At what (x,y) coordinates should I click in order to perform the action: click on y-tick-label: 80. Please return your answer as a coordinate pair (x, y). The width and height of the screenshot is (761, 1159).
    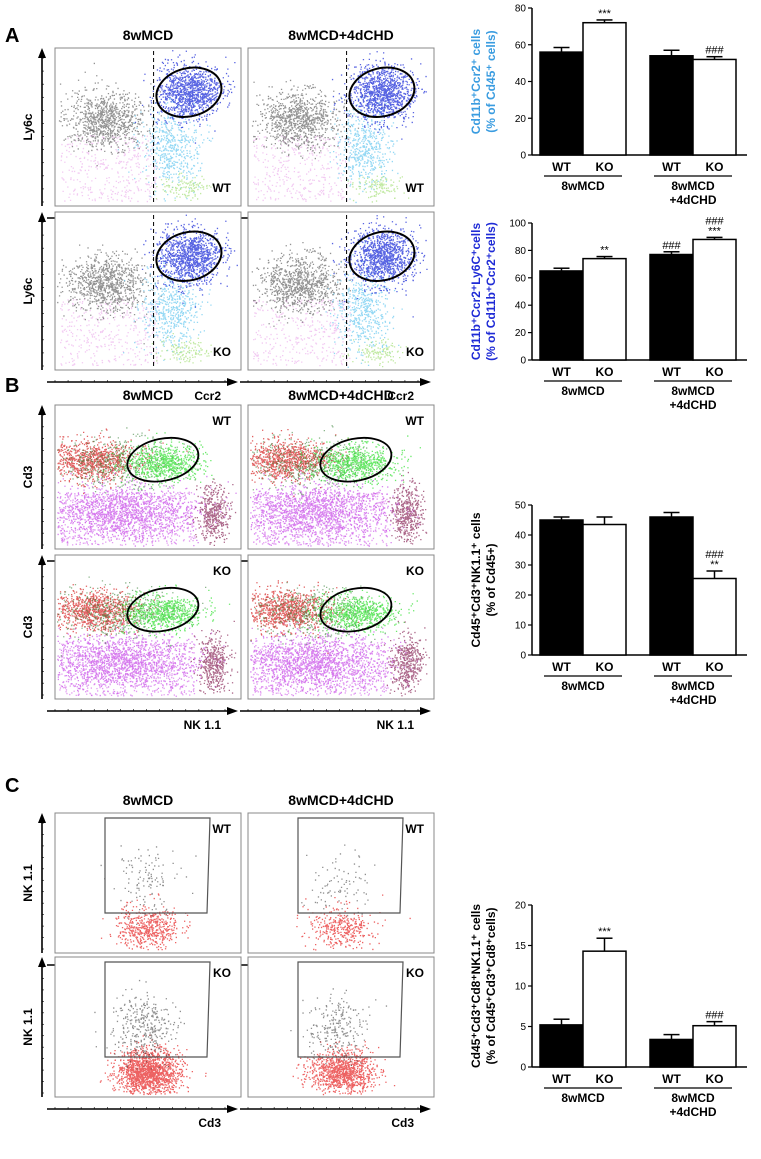
    Looking at the image, I should click on (521, 251).